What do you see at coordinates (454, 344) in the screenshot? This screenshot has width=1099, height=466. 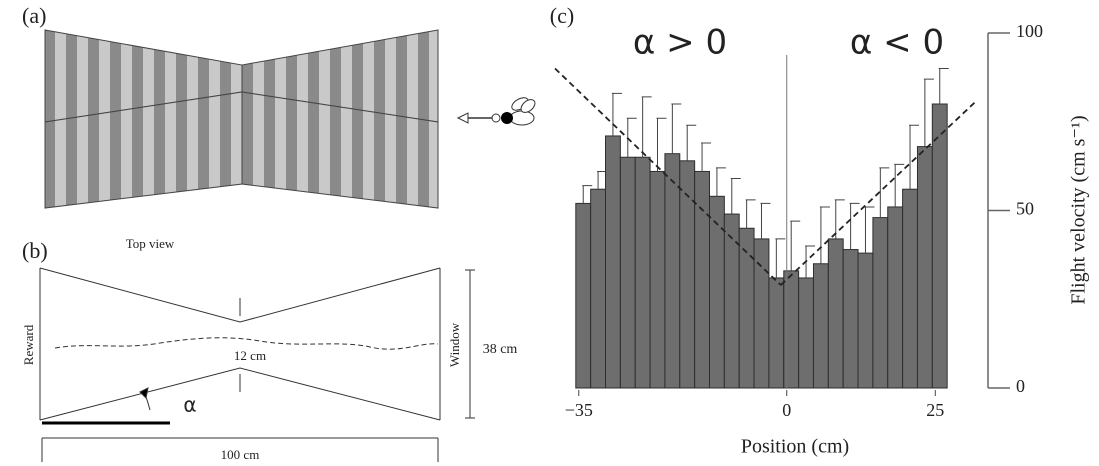 I see `window-label: Window` at bounding box center [454, 344].